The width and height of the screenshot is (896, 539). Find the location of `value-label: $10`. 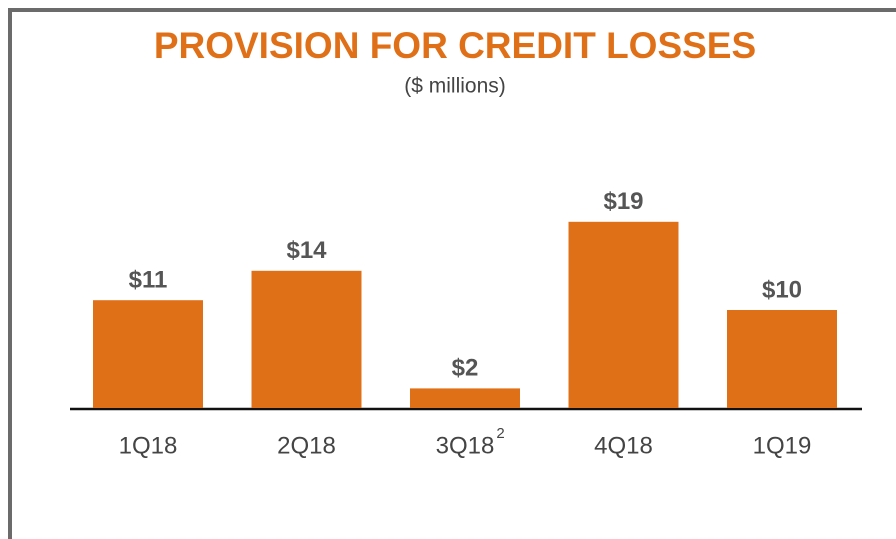

value-label: $10 is located at coordinates (782, 289).